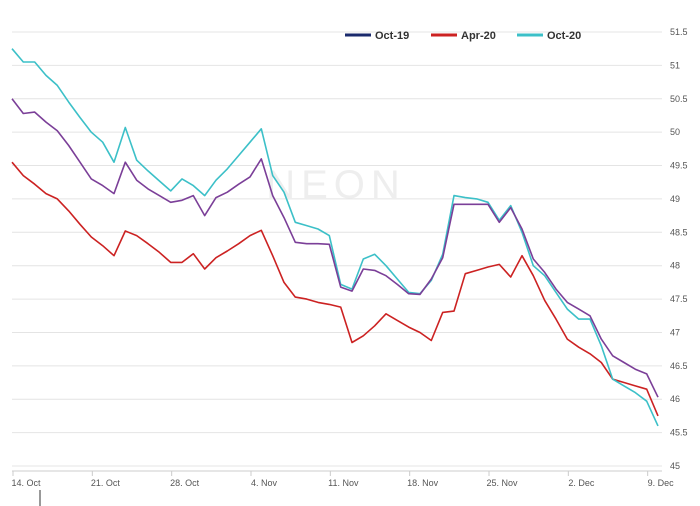 This screenshot has width=700, height=506. Describe the element at coordinates (478, 36) in the screenshot. I see `legend-label: Apr-20` at that location.